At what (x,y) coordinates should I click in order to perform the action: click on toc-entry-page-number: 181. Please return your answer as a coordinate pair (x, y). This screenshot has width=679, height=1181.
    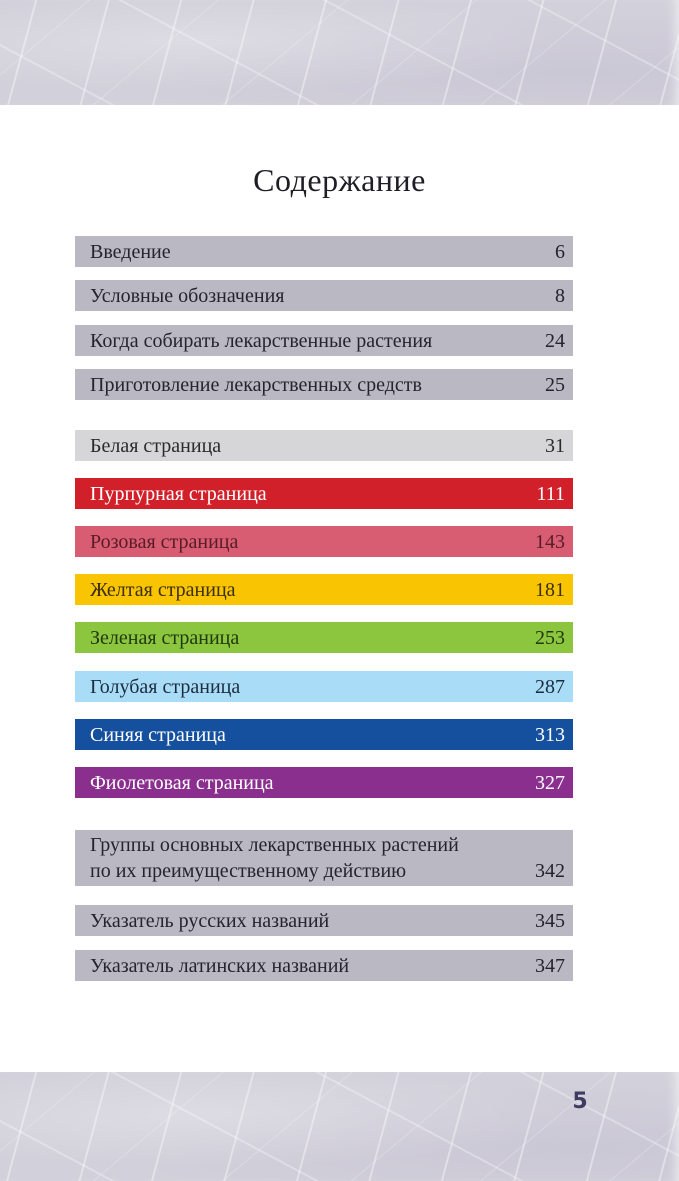
    Looking at the image, I should click on (550, 590).